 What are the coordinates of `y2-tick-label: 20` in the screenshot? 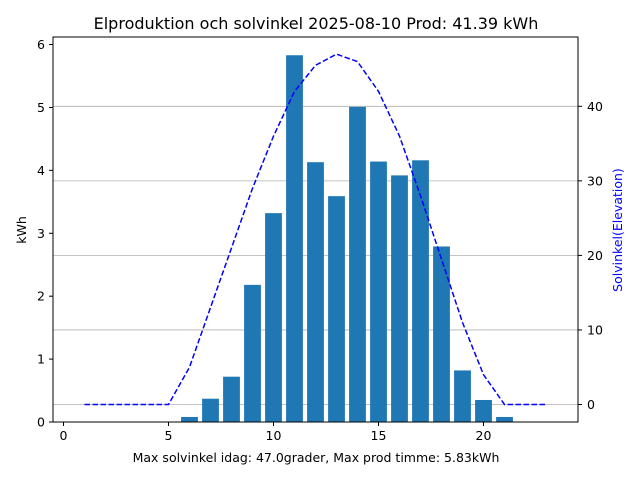 It's located at (595, 255).